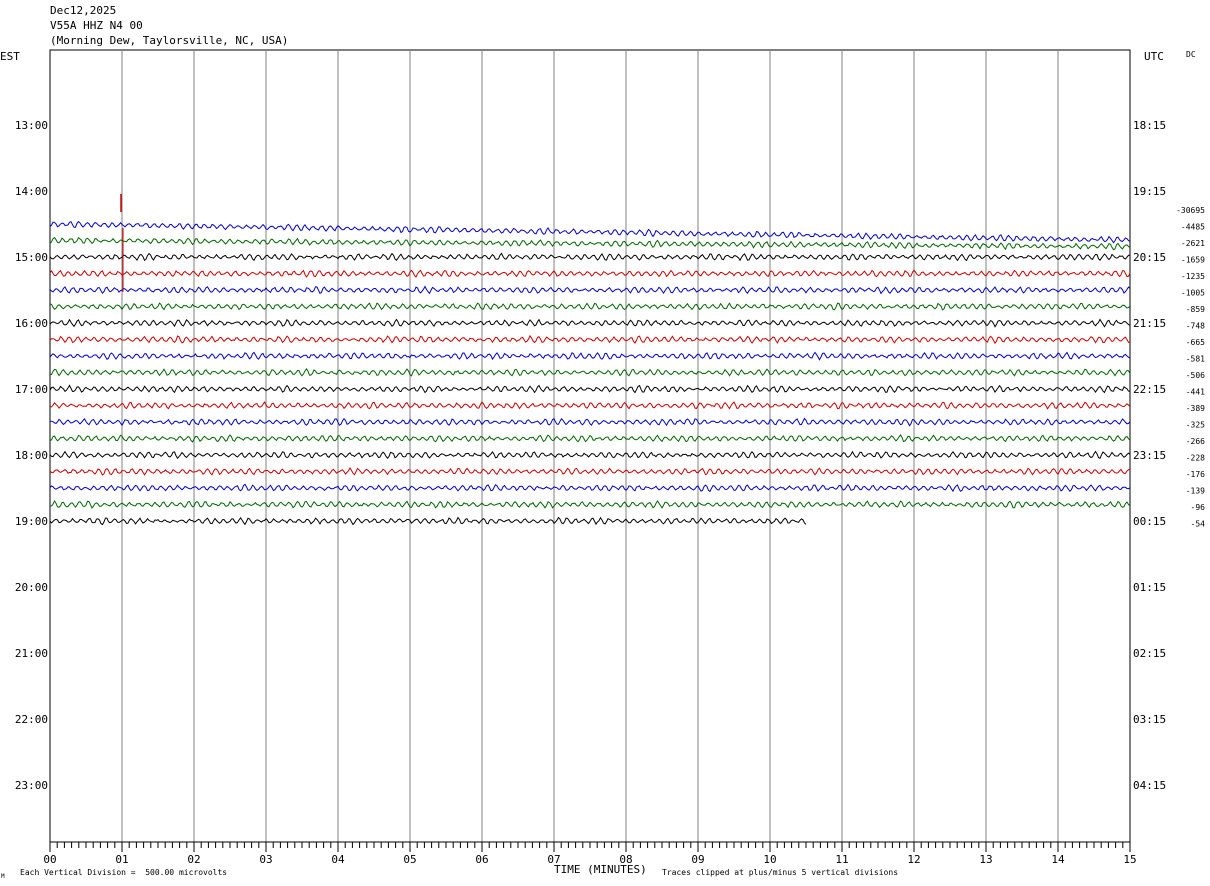 The height and width of the screenshot is (886, 1210). Describe the element at coordinates (193, 859) in the screenshot. I see `x-tick-label: 02` at that location.